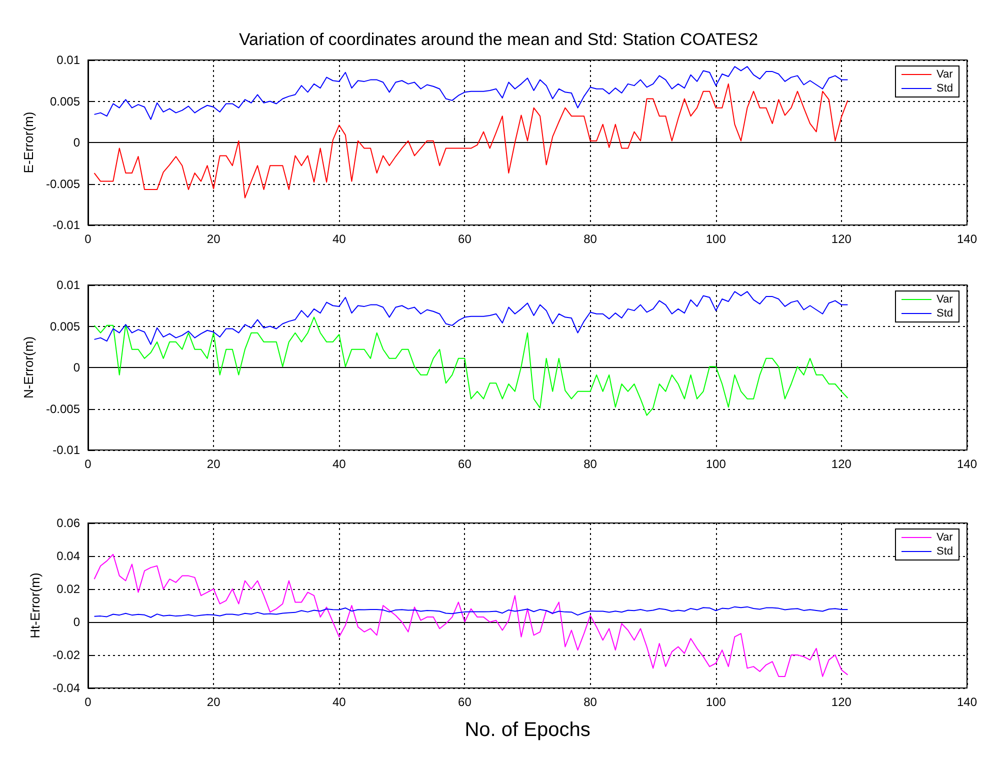 This screenshot has height=758, width=997. Describe the element at coordinates (28, 143) in the screenshot. I see `y-axis-title: E-Error(m)` at that location.